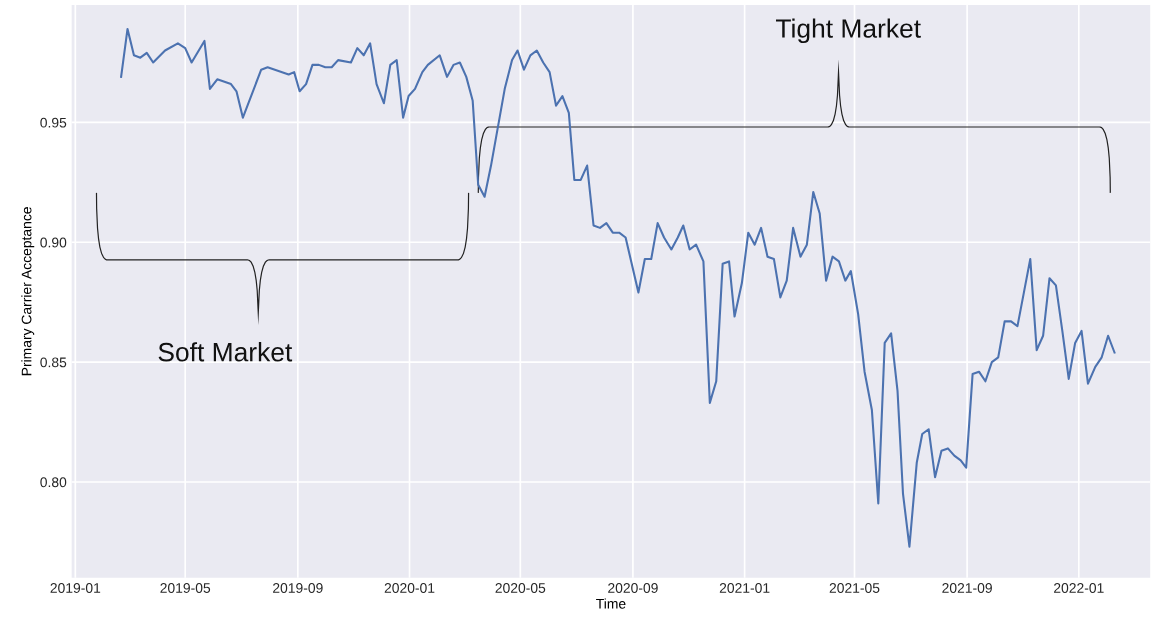  What do you see at coordinates (185, 588) in the screenshot?
I see `x-tick-label: 2019-05` at bounding box center [185, 588].